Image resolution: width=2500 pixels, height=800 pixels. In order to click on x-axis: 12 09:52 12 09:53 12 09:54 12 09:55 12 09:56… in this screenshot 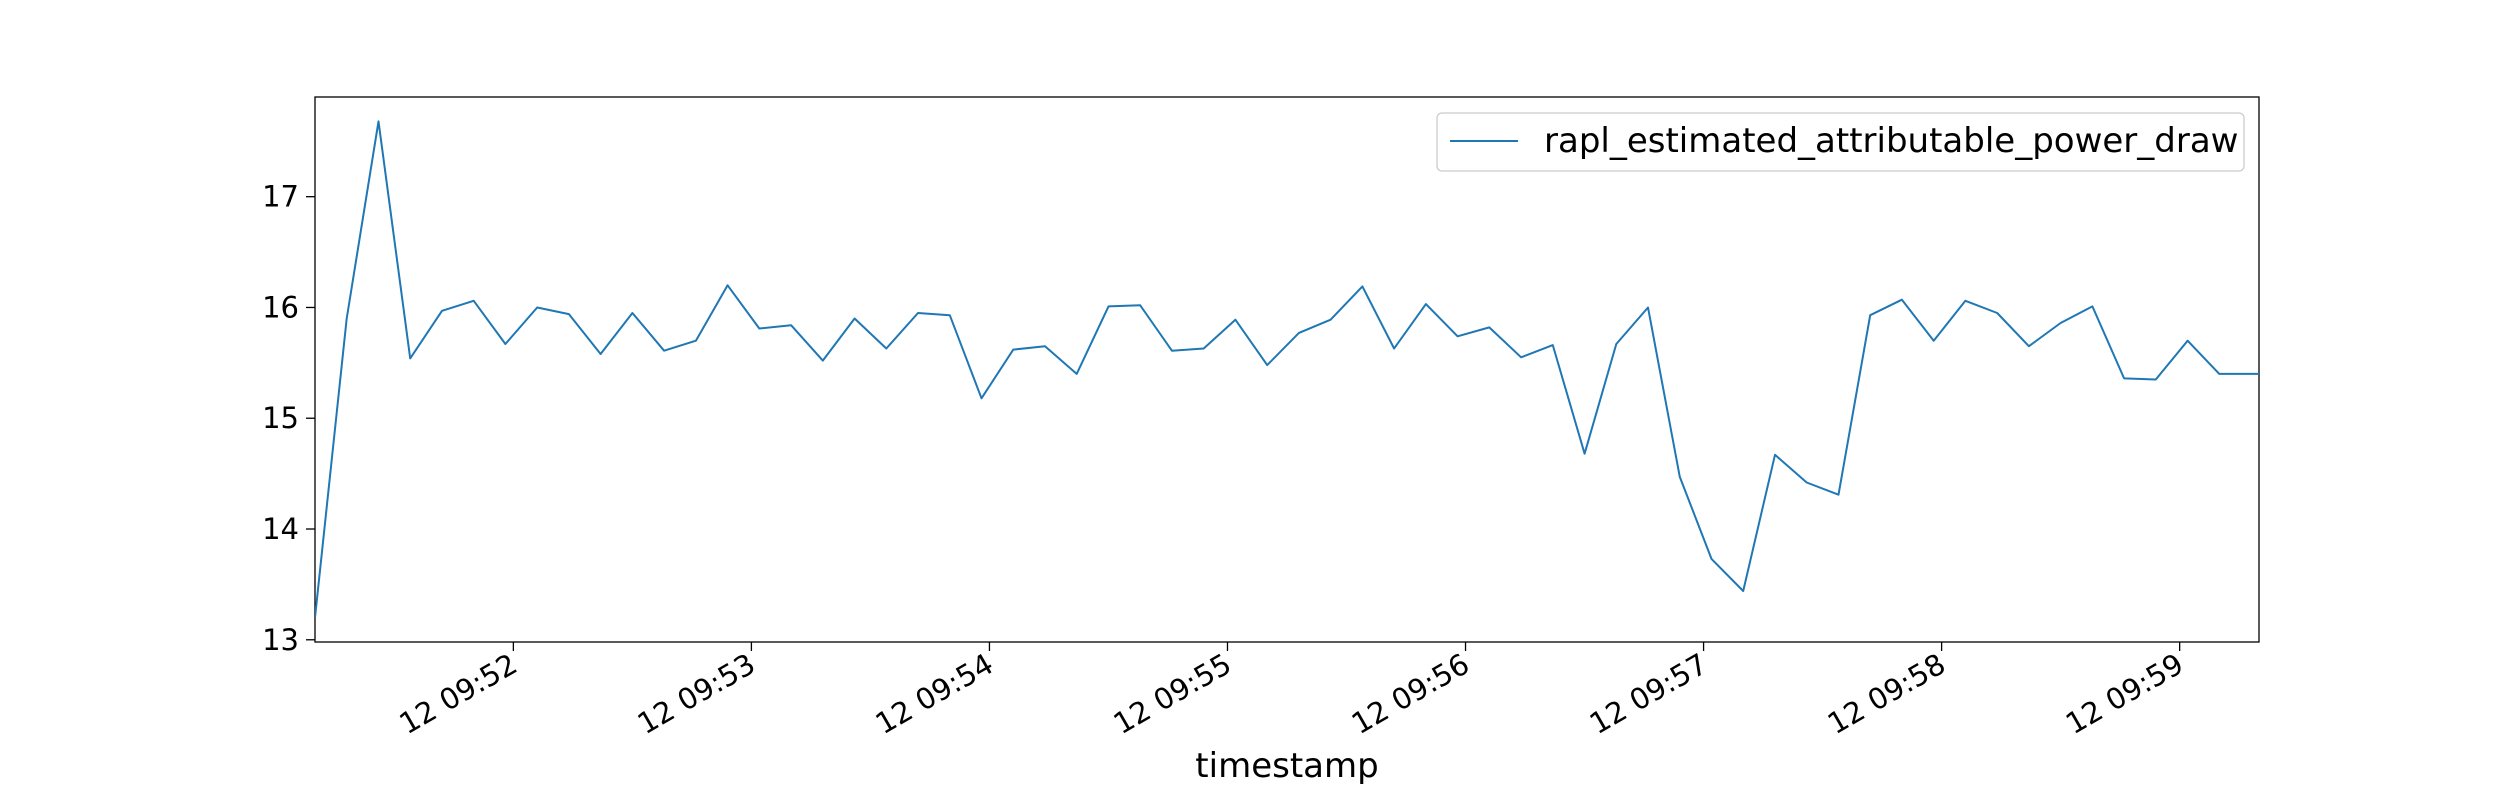, I will do `click(1291, 691)`.